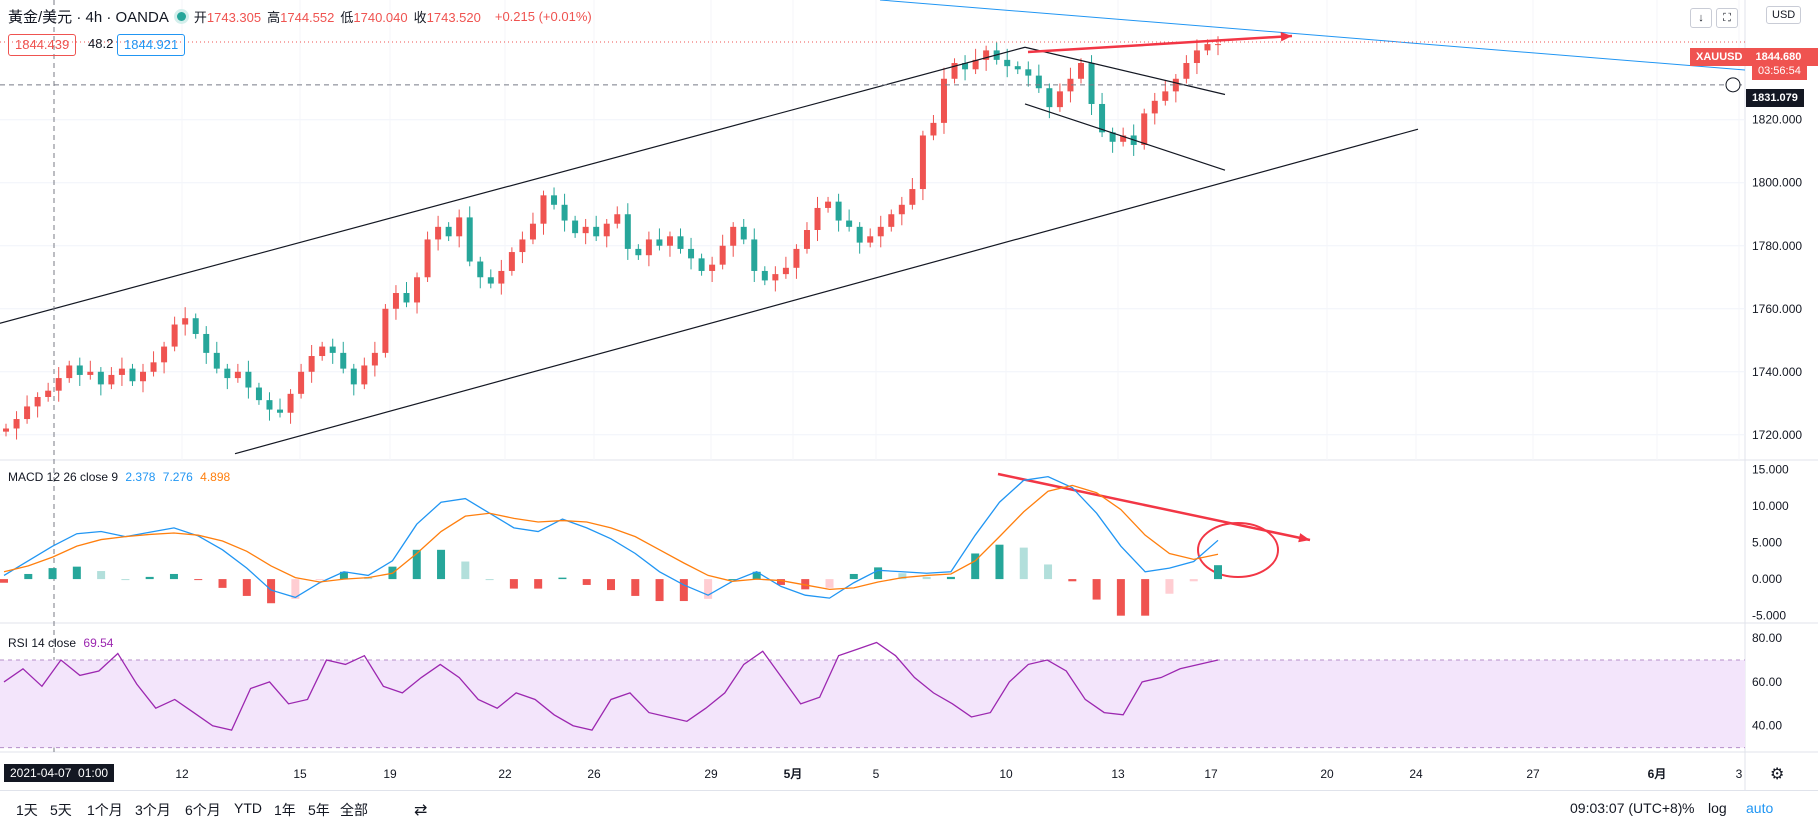  Describe the element at coordinates (1626, 808) in the screenshot. I see `clock-time: 09:03:07 (UTC+8)` at that location.